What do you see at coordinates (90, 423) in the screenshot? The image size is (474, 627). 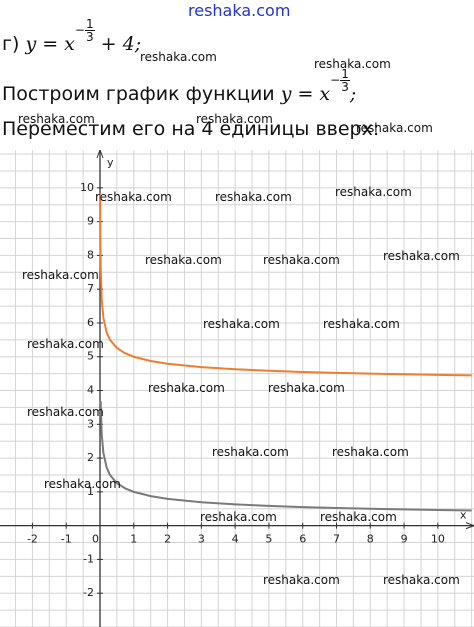 I see `y-tick-label: 3` at bounding box center [90, 423].